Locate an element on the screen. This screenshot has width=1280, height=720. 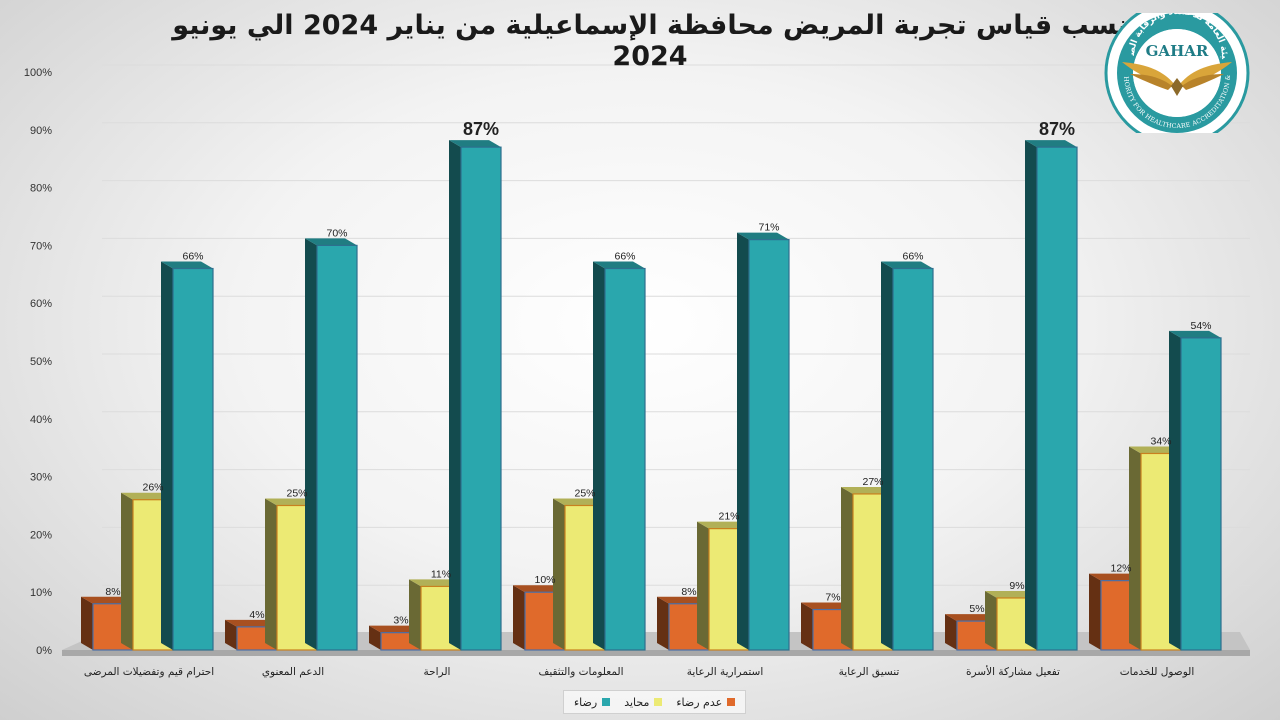
legend-swatch-neutral is located at coordinates (658, 702).